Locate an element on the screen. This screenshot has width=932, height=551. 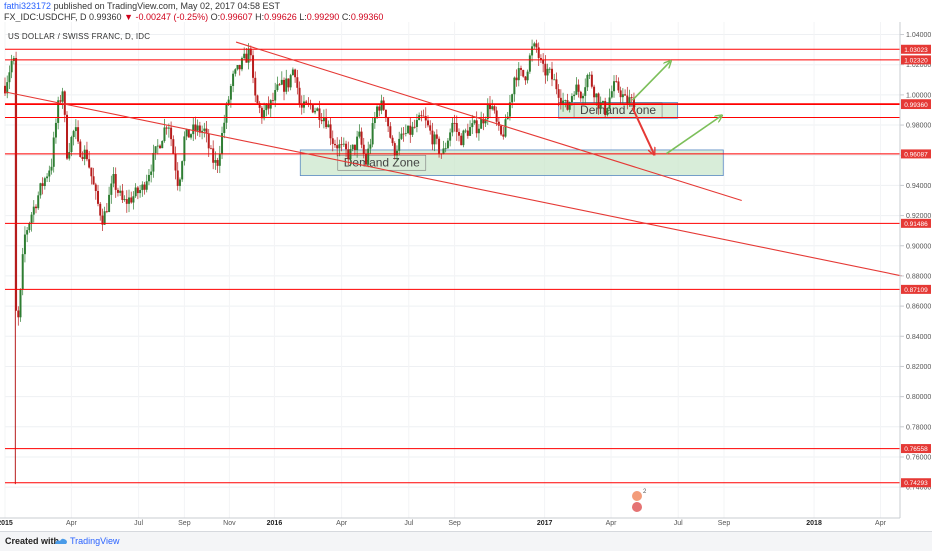
price-tick-label: 0.84000 is located at coordinates (918, 337).